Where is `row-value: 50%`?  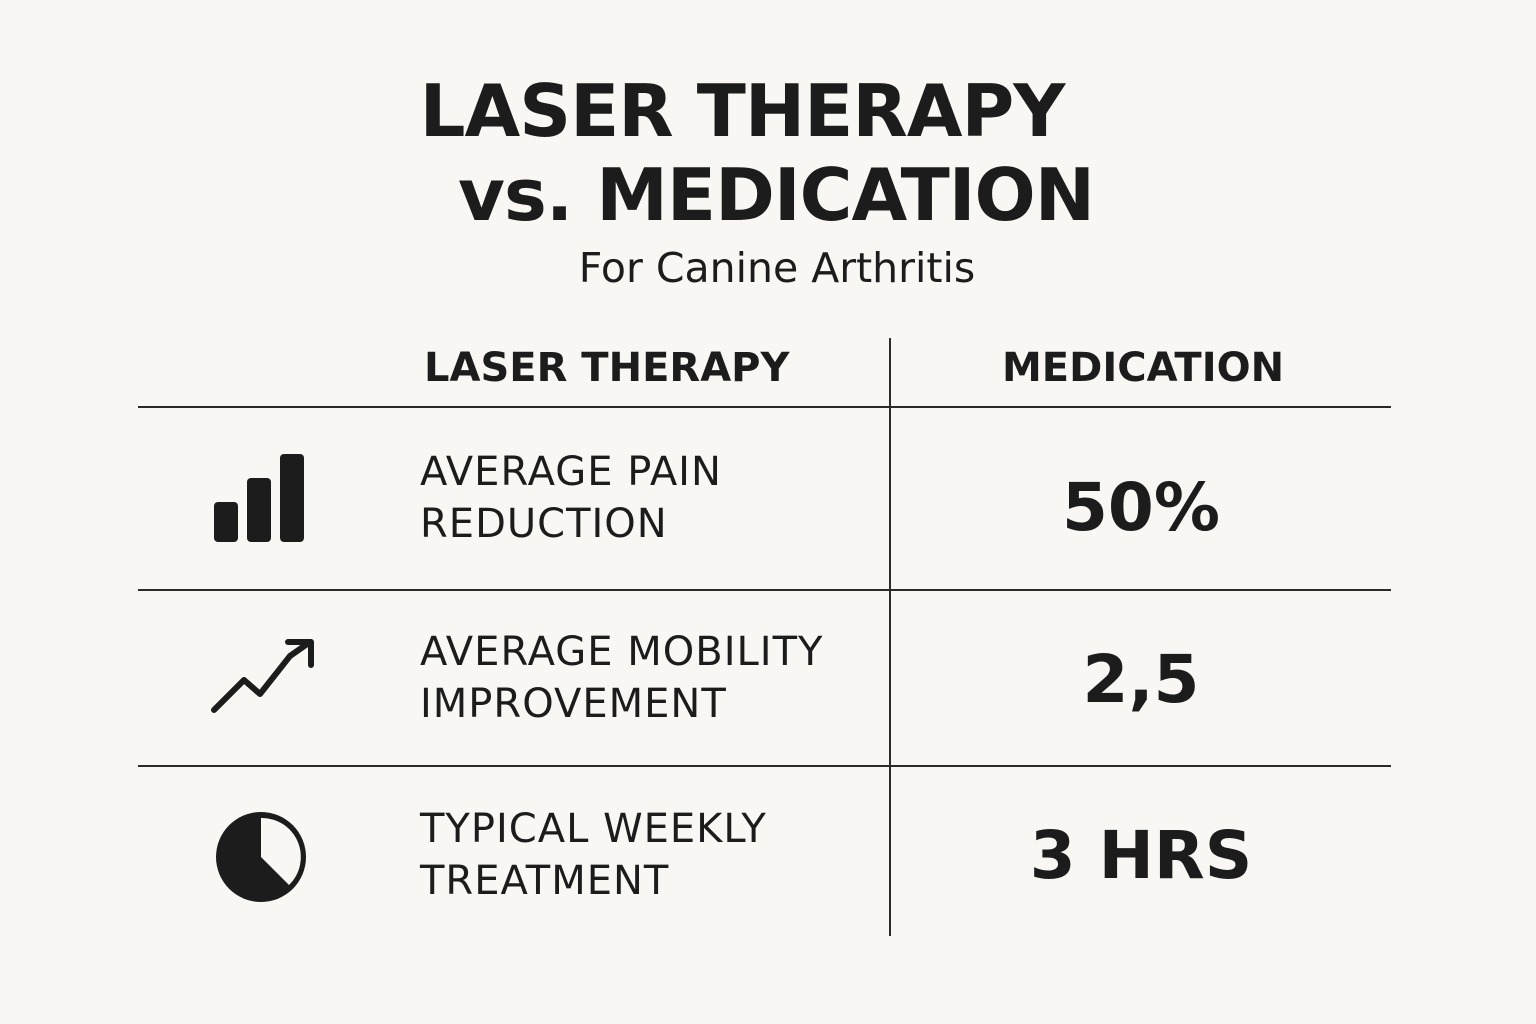 row-value: 50% is located at coordinates (1141, 507).